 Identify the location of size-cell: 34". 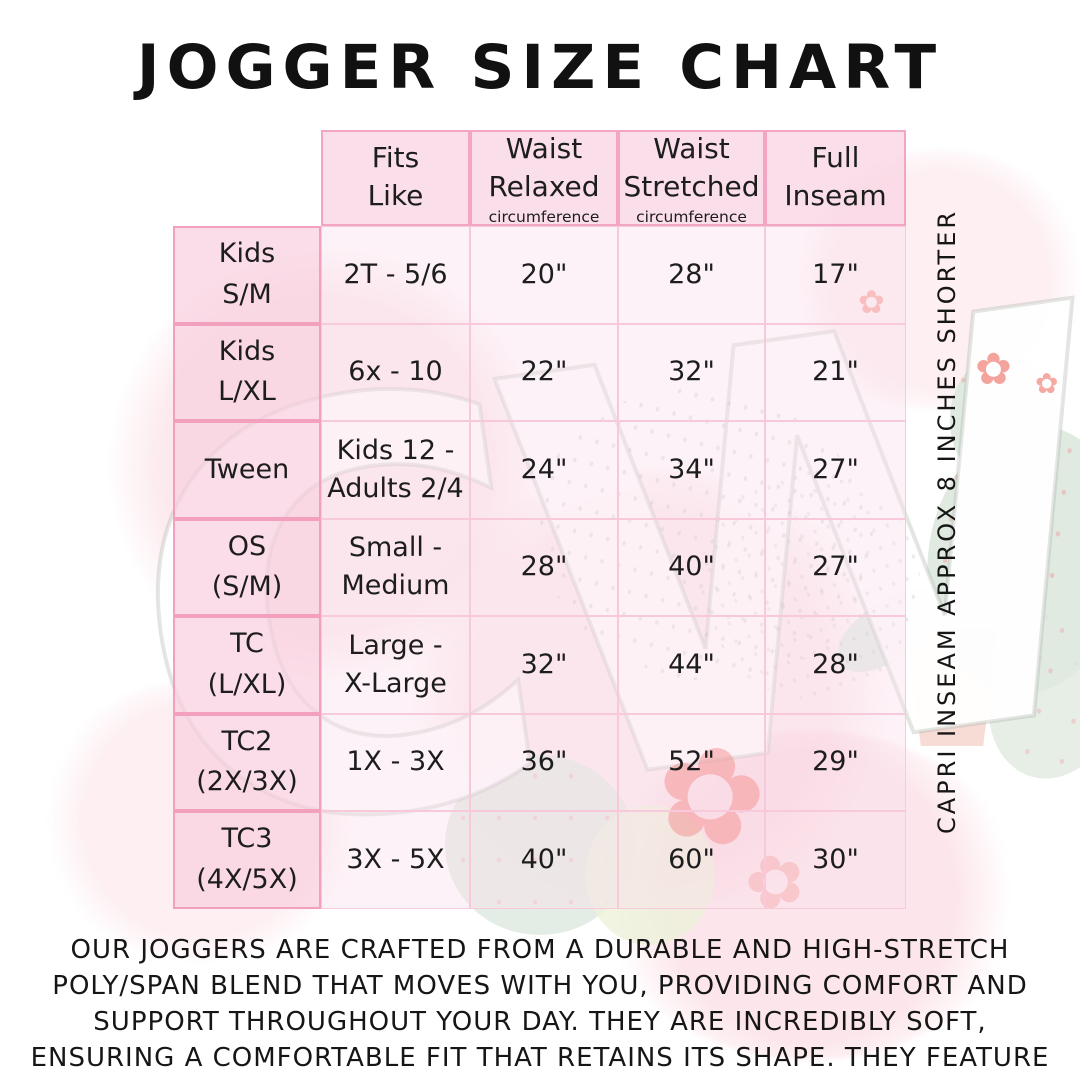
(691, 470).